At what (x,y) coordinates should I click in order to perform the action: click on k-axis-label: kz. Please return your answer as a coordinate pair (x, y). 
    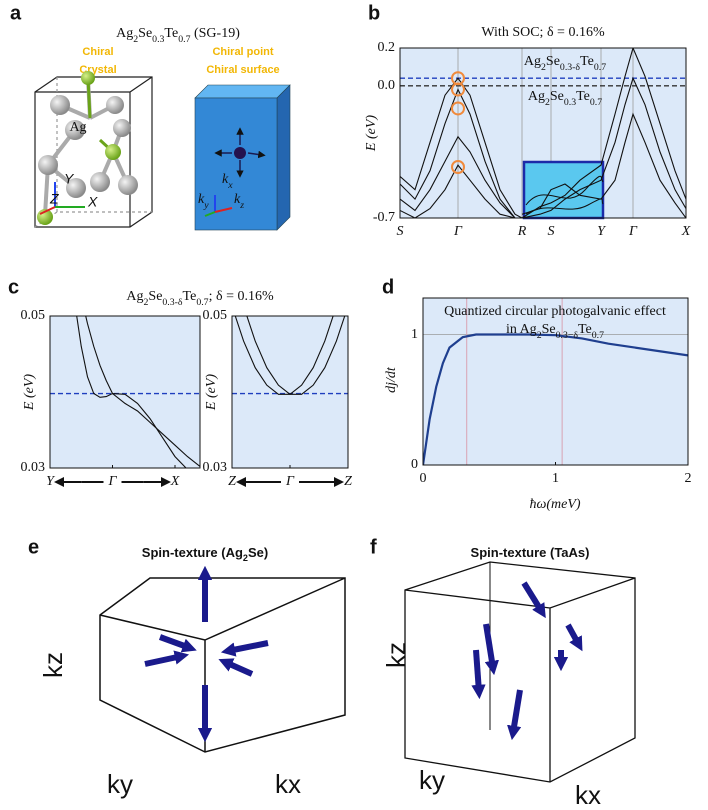
    Looking at the image, I should click on (239, 201).